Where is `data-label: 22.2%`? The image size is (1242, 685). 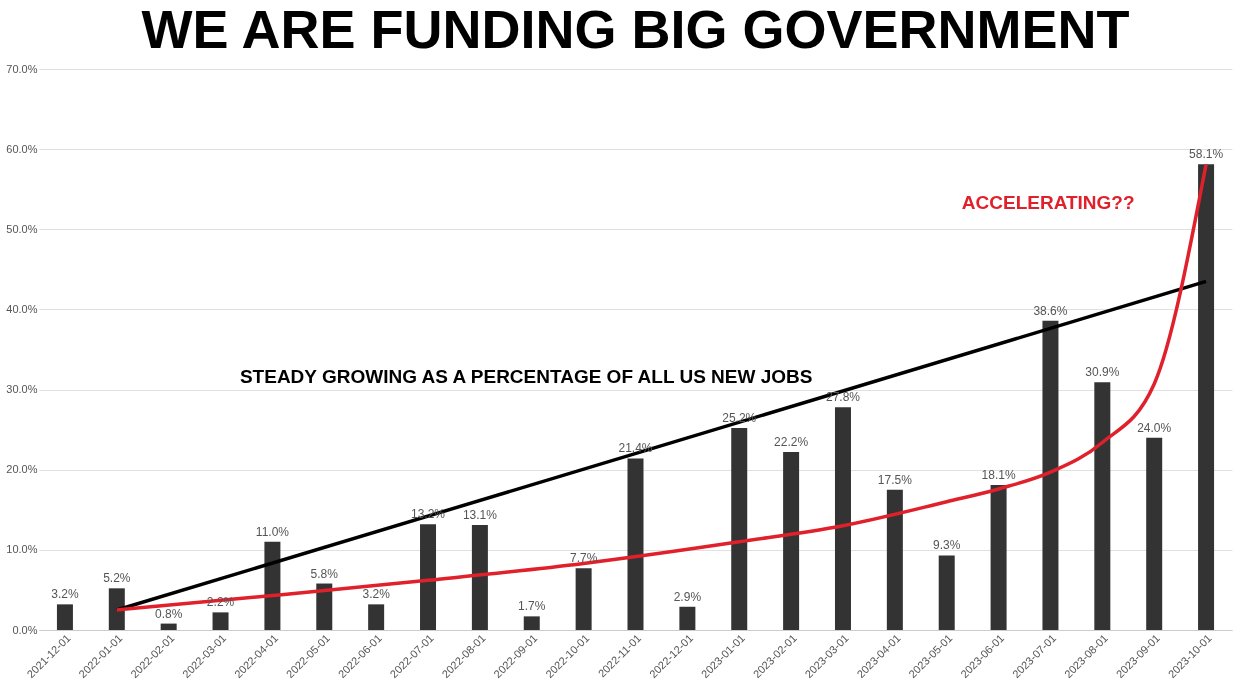
data-label: 22.2% is located at coordinates (791, 442).